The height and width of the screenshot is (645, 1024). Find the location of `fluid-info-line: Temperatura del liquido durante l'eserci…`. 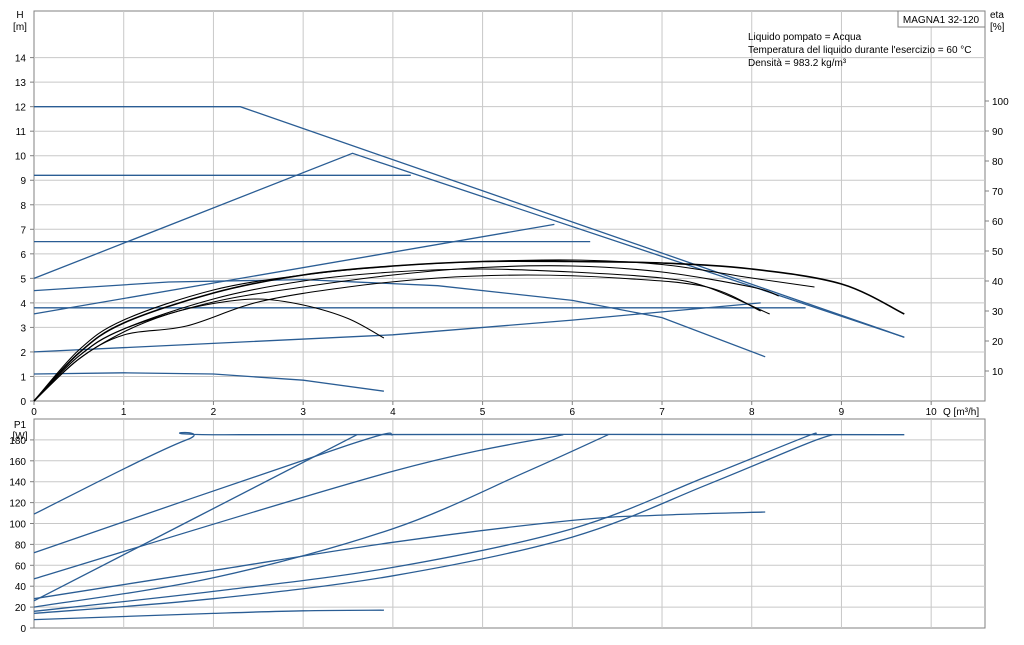

fluid-info-line: Temperatura del liquido durante l'eserci… is located at coordinates (860, 50).